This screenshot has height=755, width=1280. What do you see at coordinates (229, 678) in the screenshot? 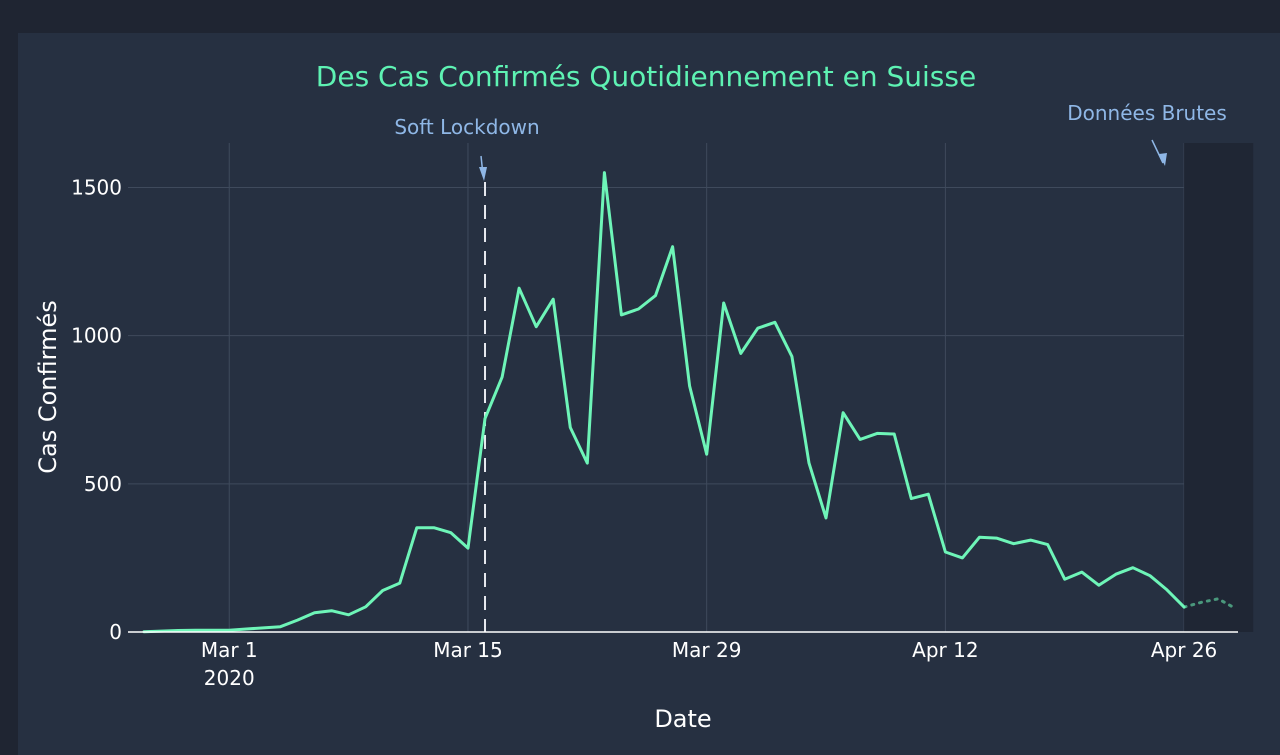
I see `x-tick-sublabel: 2020` at bounding box center [229, 678].